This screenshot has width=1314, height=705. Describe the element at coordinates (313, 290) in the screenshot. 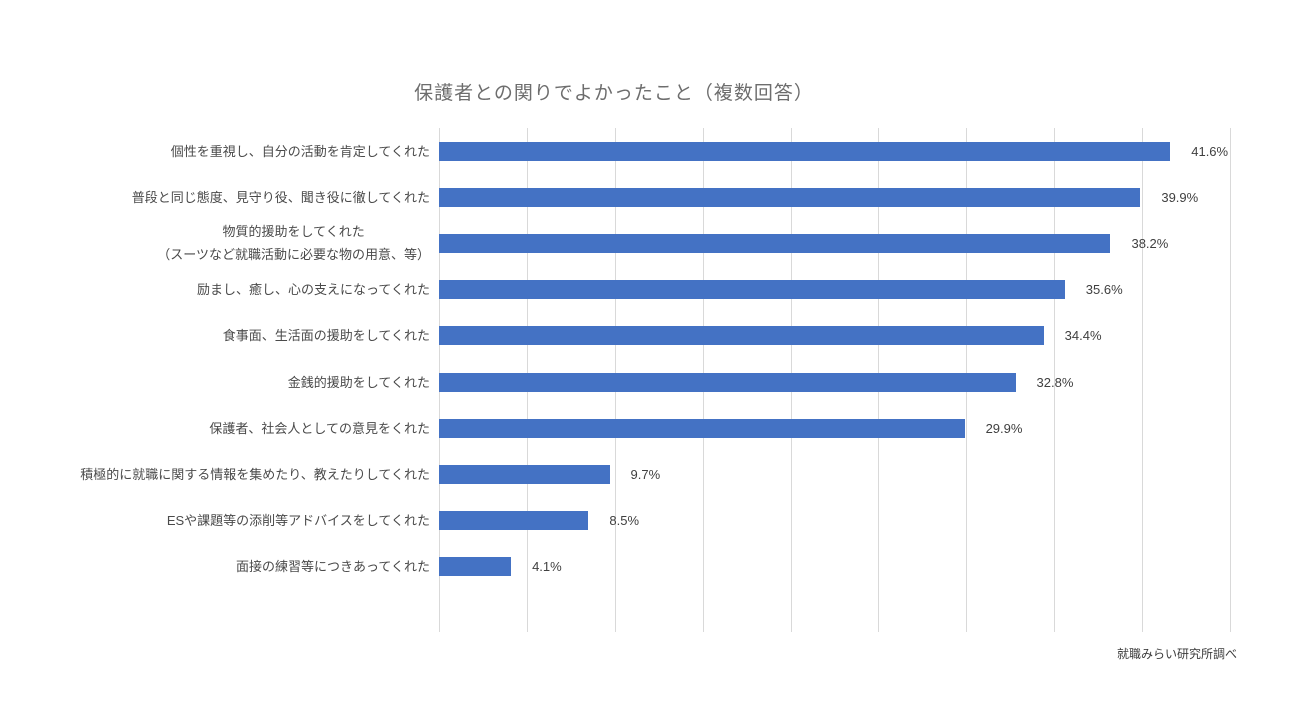

I see `category-label-text: 励まし、癒し、心の支えになってくれた` at that location.